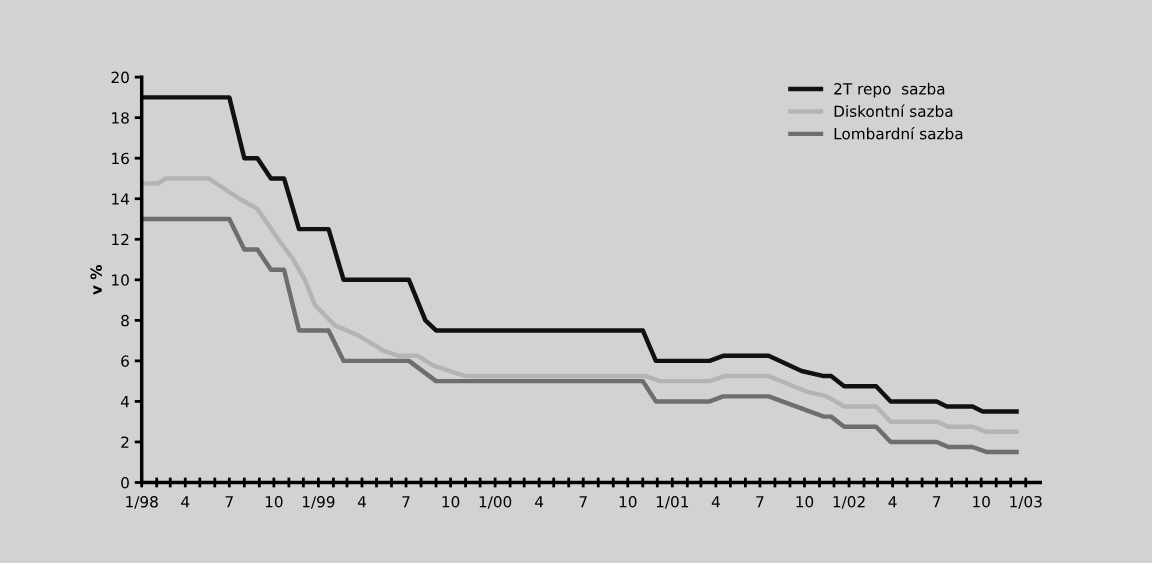 Image resolution: width=1152 pixels, height=563 pixels. What do you see at coordinates (125, 320) in the screenshot?
I see `y-tick-label: 8` at bounding box center [125, 320].